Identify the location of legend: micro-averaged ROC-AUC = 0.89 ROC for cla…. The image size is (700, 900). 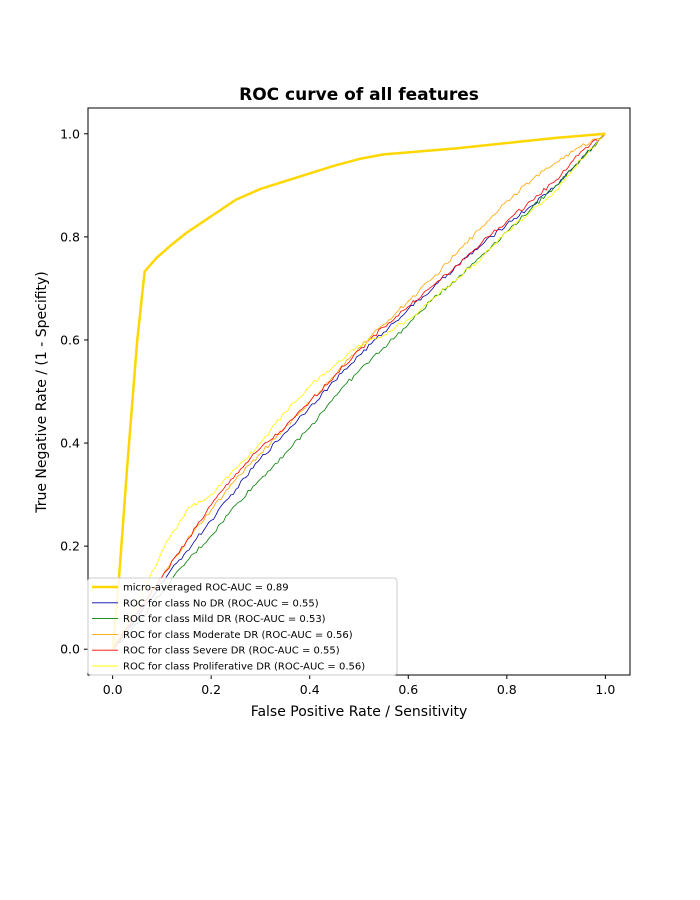
(242, 626).